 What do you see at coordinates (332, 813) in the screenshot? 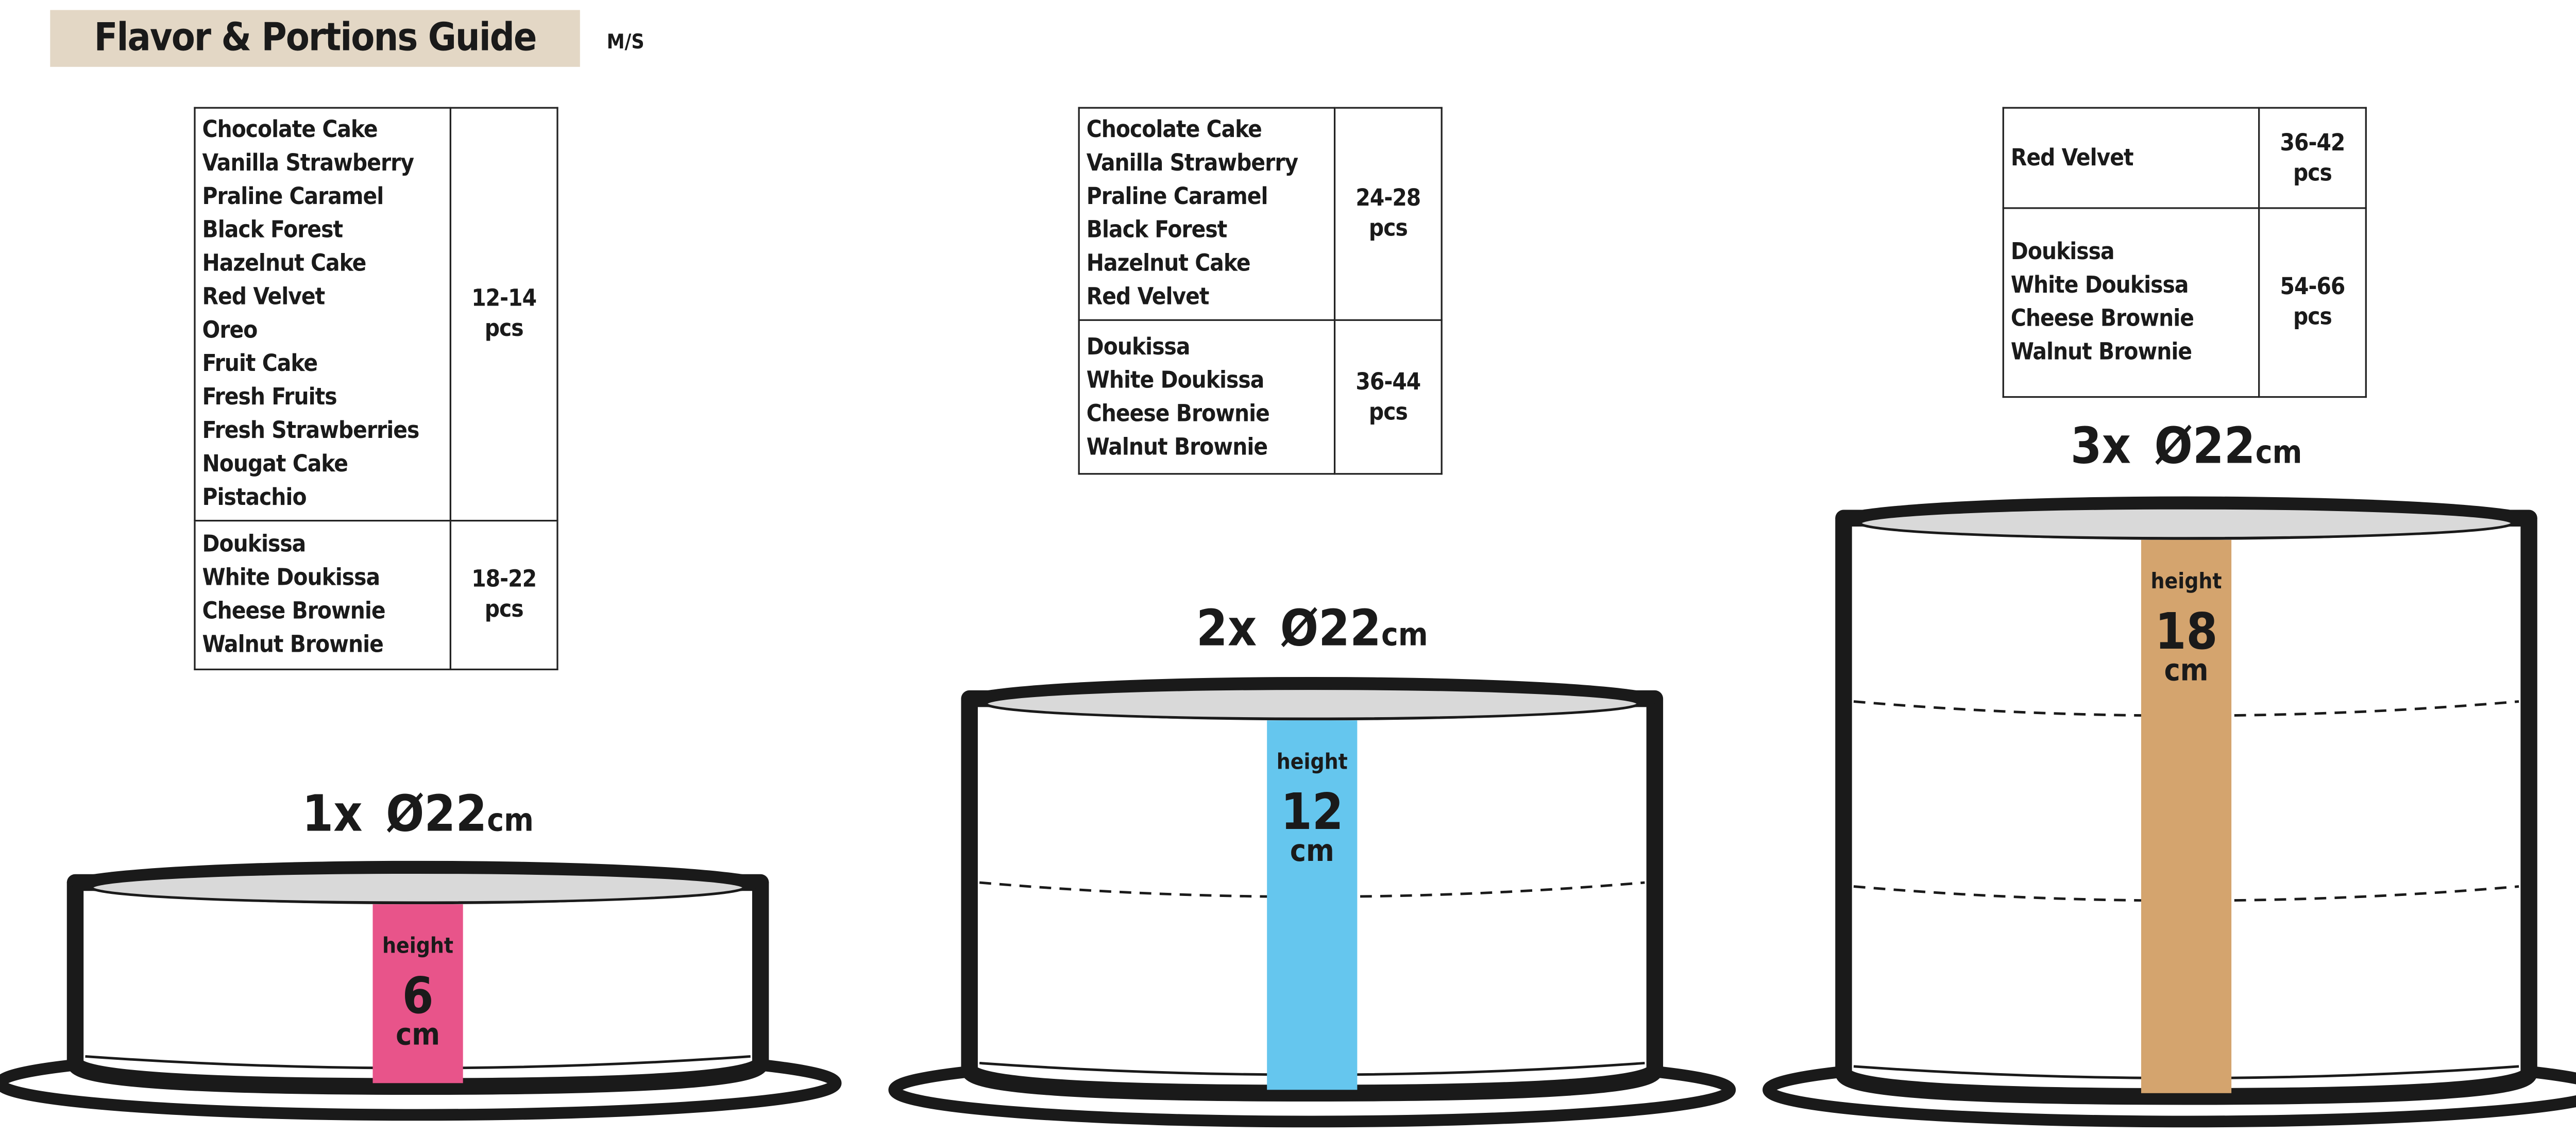
I see `tier-count: 1x` at bounding box center [332, 813].